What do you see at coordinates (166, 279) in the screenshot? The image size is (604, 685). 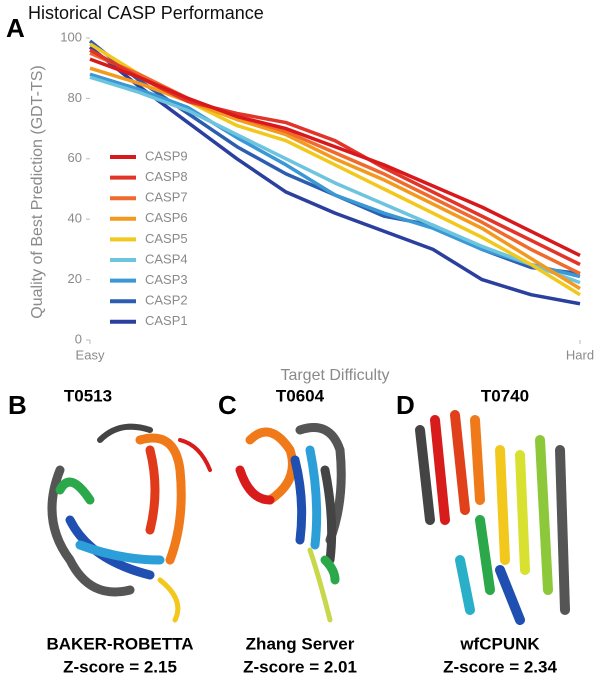 I see `legend-label: CASP3` at bounding box center [166, 279].